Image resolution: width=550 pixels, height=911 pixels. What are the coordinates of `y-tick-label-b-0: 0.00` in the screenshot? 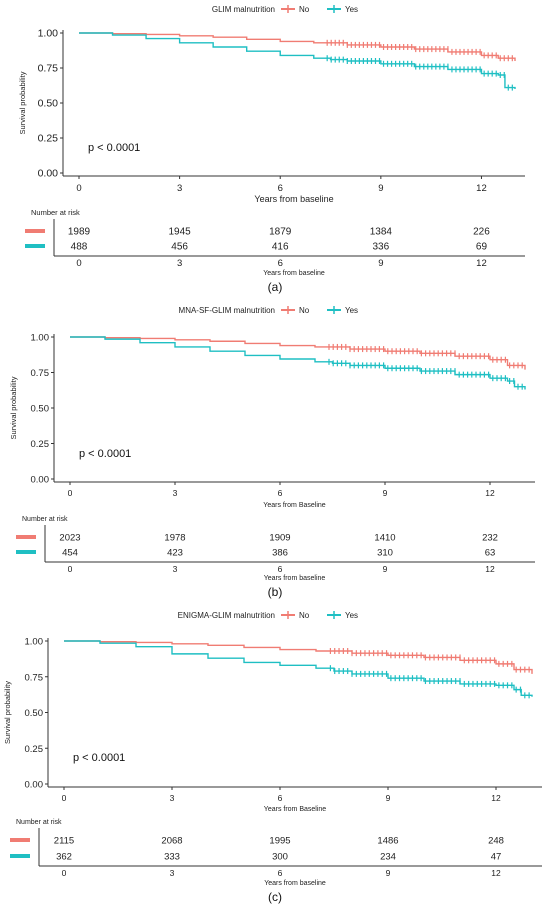 It's located at (40, 480).